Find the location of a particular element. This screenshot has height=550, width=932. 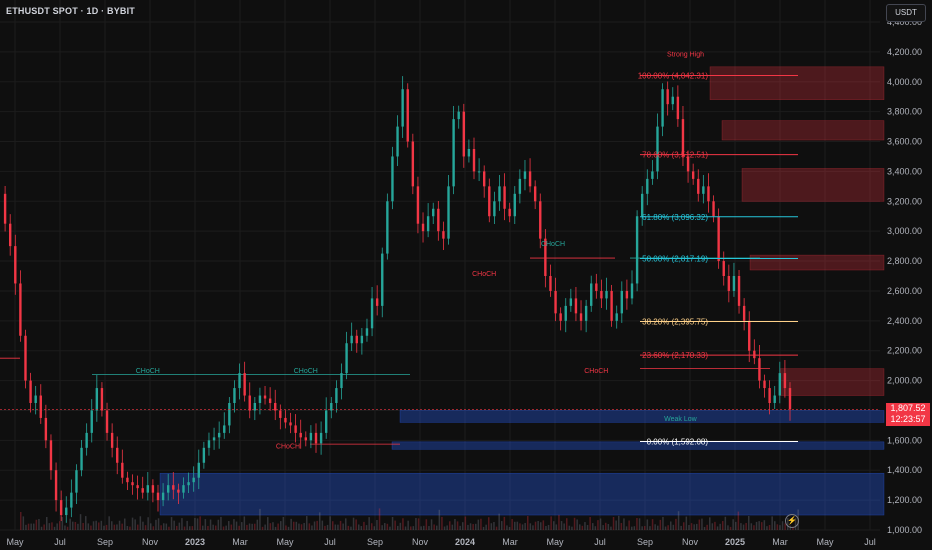

currency-unit-button: USDT is located at coordinates (906, 13).